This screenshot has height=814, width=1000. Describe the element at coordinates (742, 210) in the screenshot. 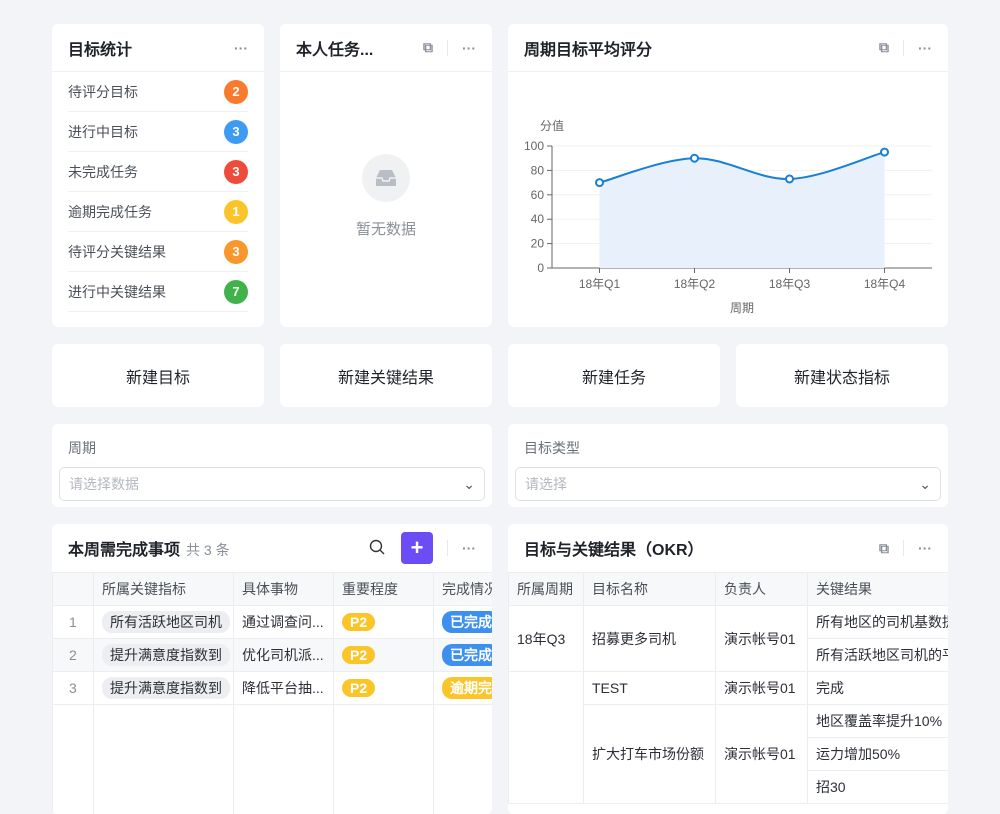

I see `area-fill` at that location.